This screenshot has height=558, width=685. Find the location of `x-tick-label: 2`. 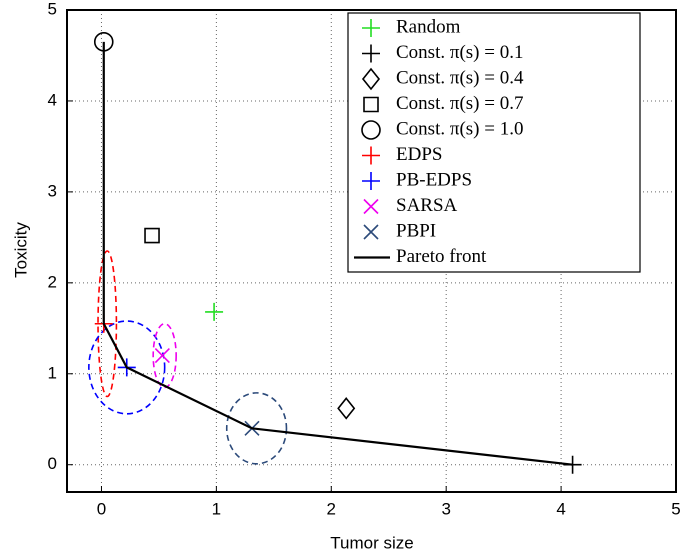

x-tick-label: 2 is located at coordinates (331, 508).